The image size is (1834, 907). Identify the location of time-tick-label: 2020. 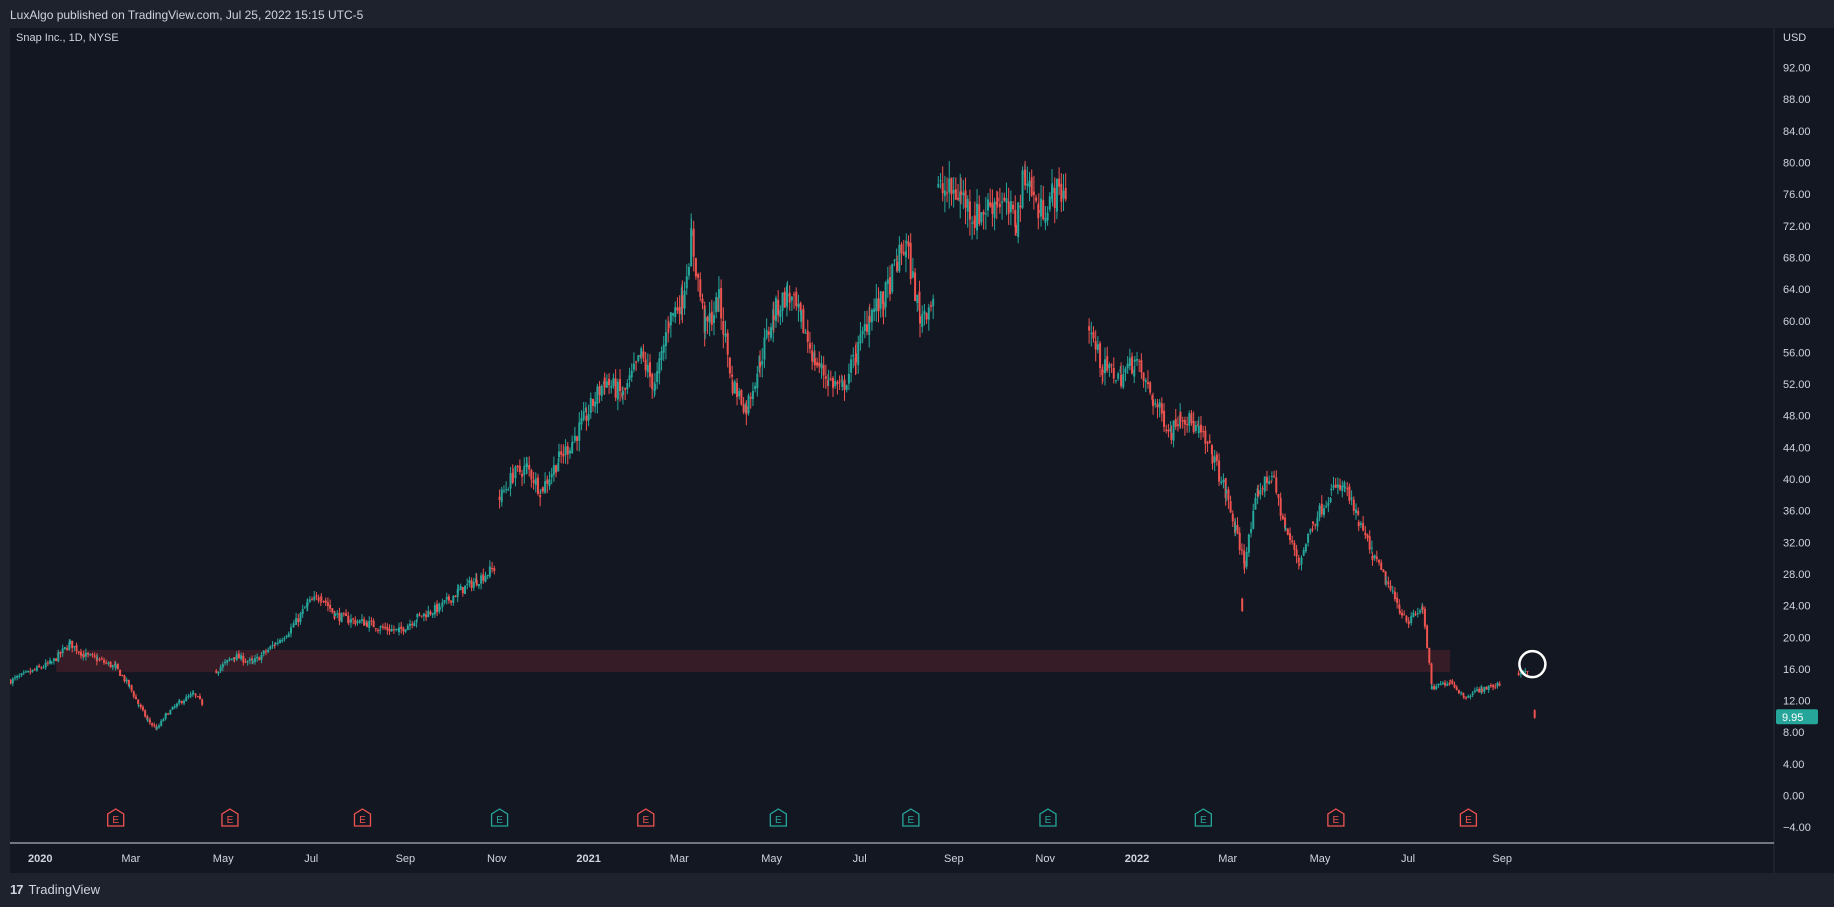
(40, 859).